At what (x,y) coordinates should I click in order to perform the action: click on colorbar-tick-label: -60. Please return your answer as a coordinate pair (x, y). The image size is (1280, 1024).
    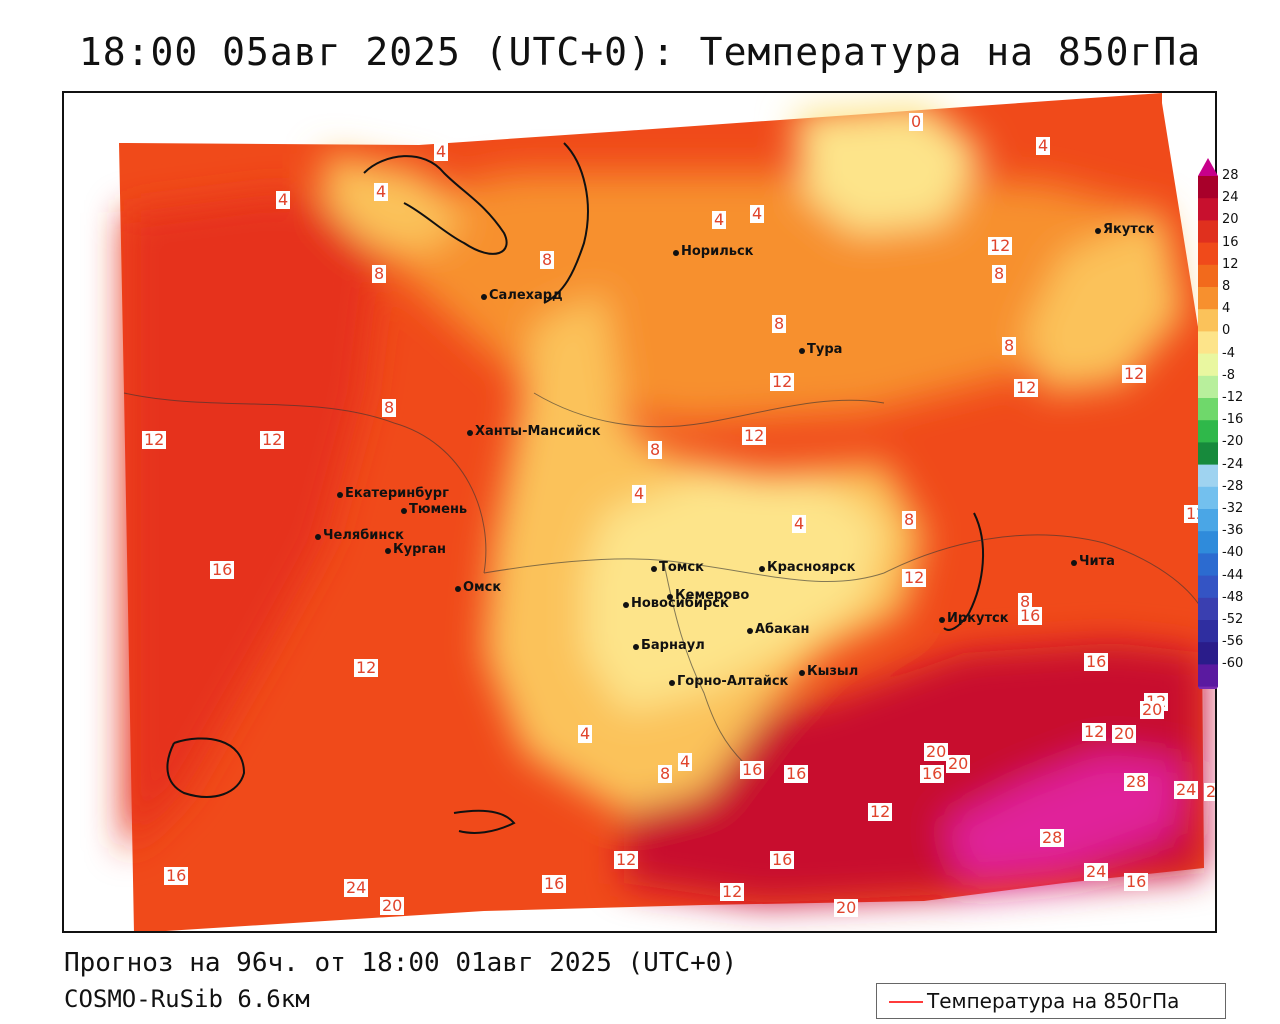
    Looking at the image, I should click on (1233, 664).